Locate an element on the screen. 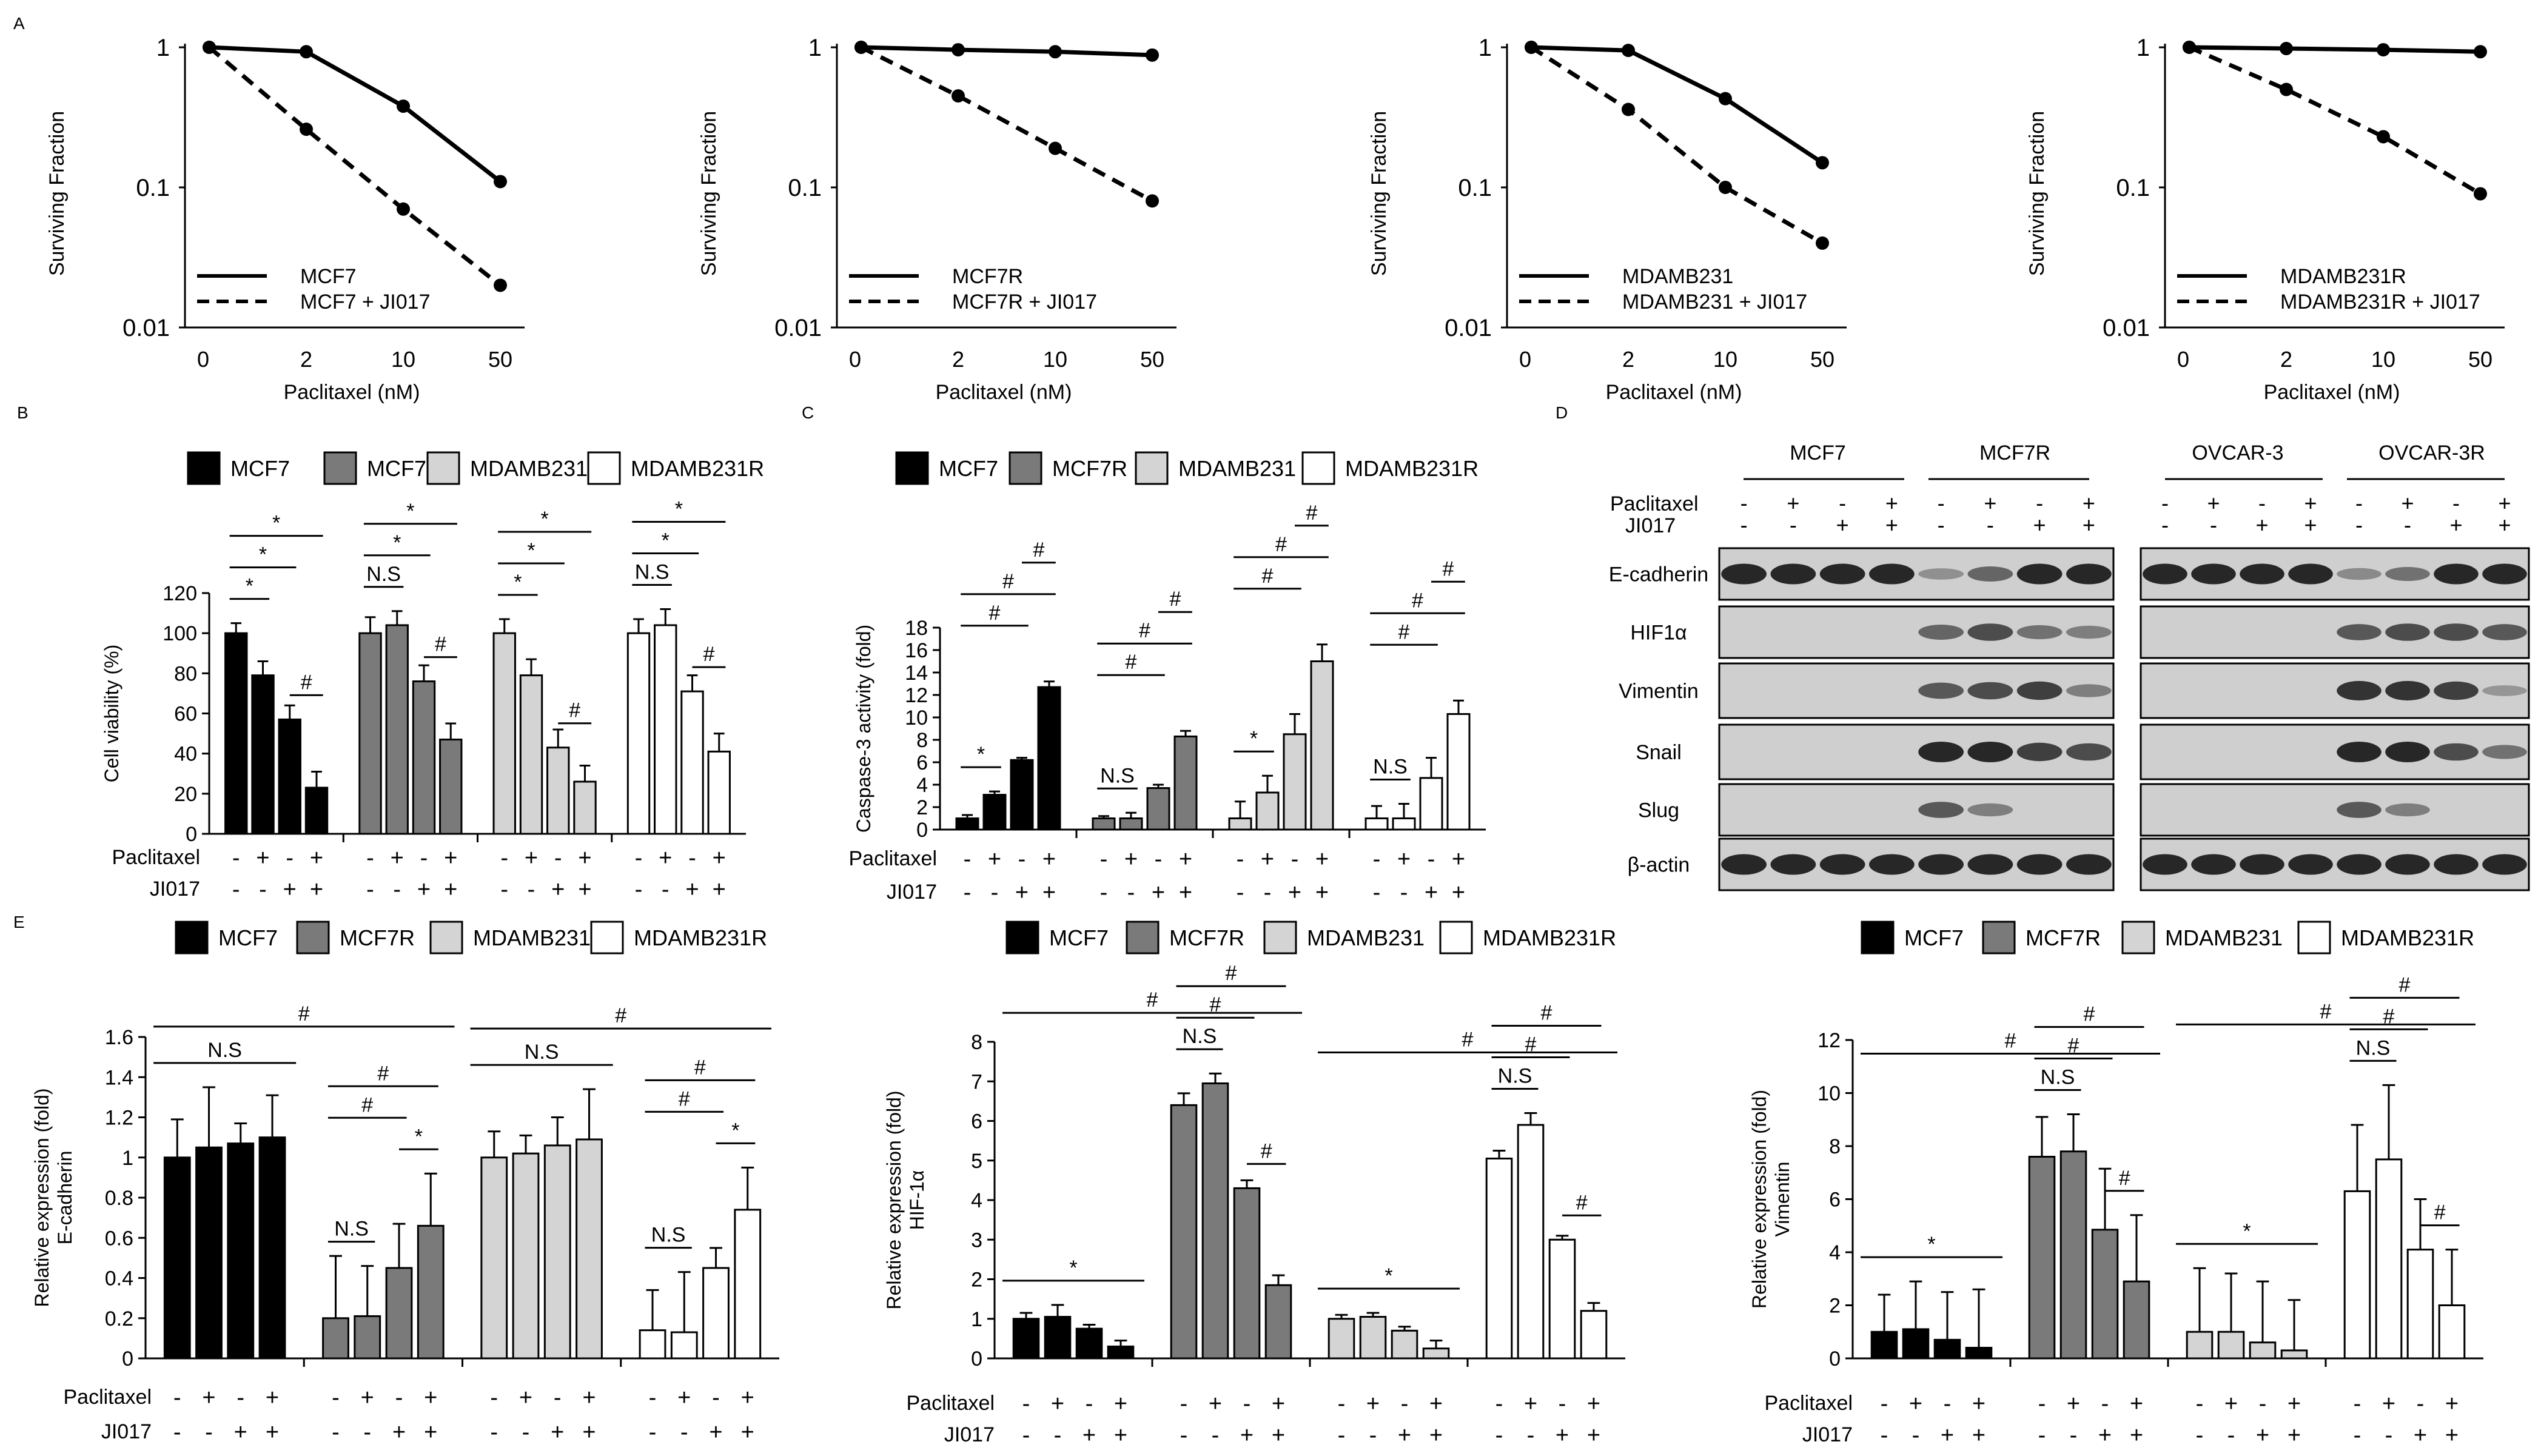  y-axis-label: Relative expression (fold) is located at coordinates (42, 1197).